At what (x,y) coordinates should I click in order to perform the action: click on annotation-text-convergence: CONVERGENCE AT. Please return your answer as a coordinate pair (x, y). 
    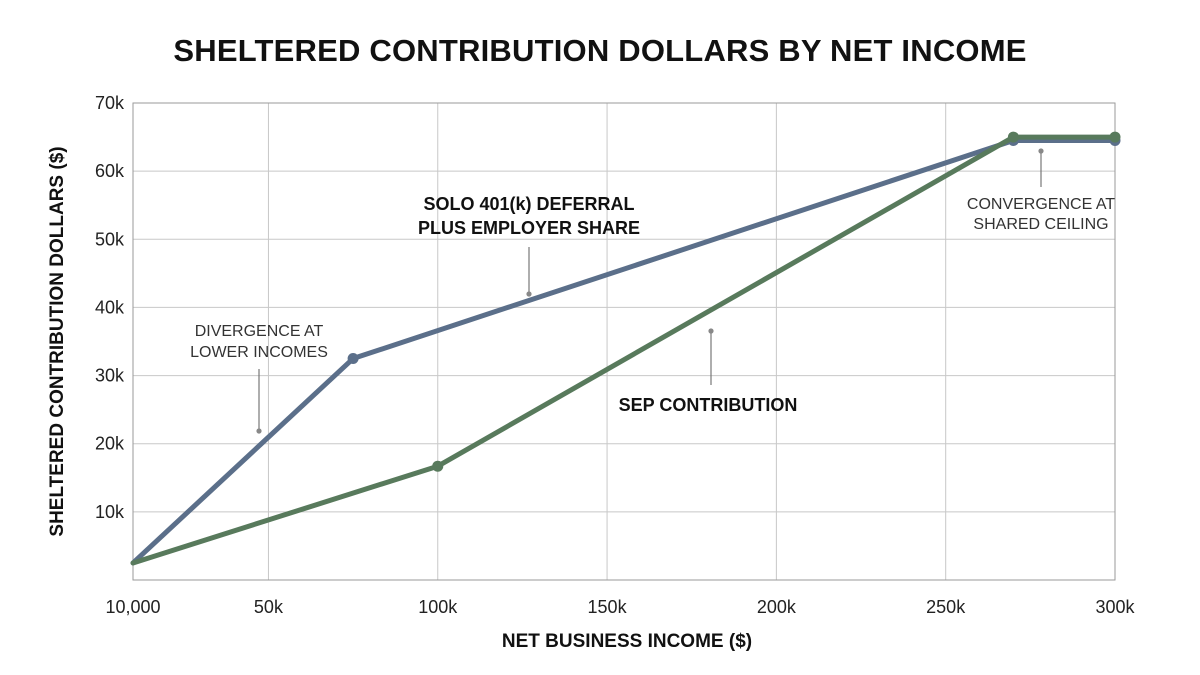
    Looking at the image, I should click on (1041, 204).